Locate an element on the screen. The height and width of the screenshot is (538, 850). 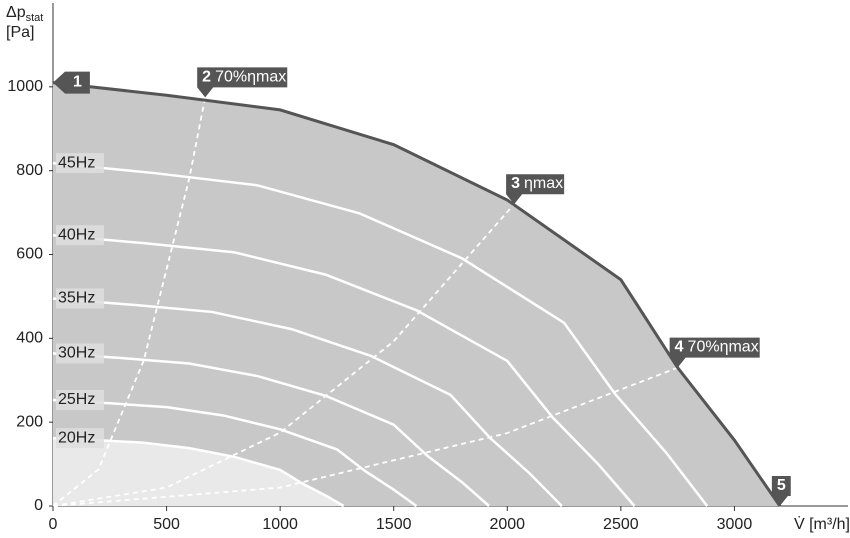
efficiency-line is located at coordinates (129, 302).